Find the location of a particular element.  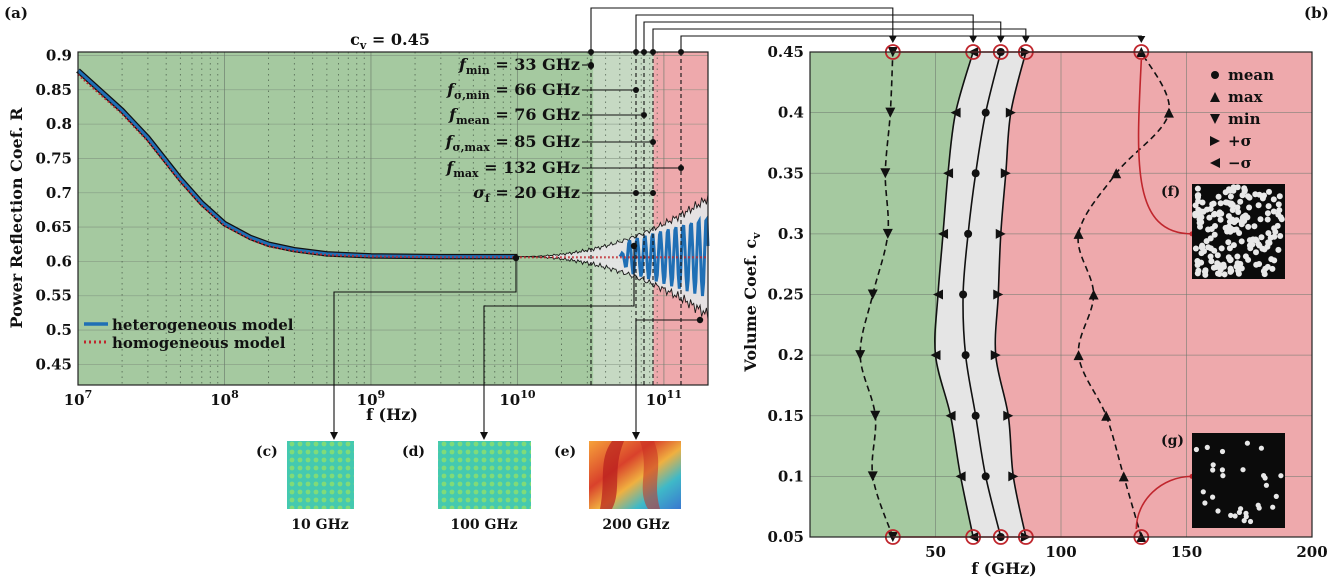

field-map-100ghz is located at coordinates (484, 475).